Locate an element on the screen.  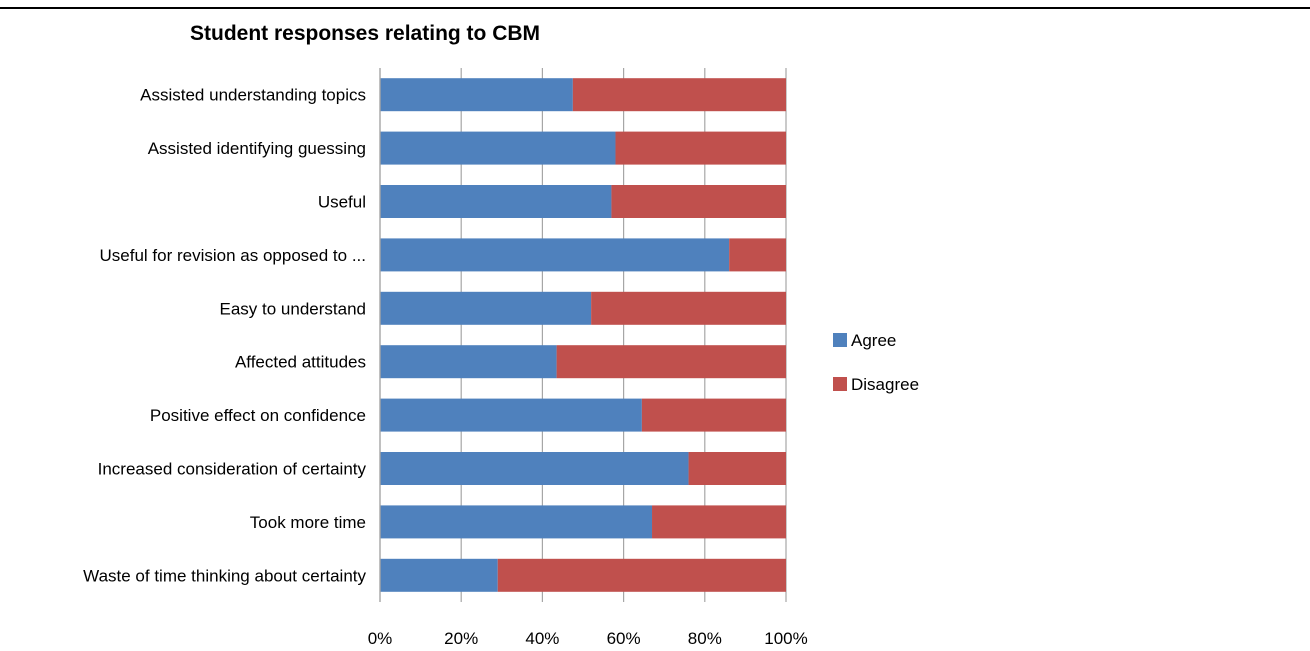
x-tick-label: 60% is located at coordinates (624, 638).